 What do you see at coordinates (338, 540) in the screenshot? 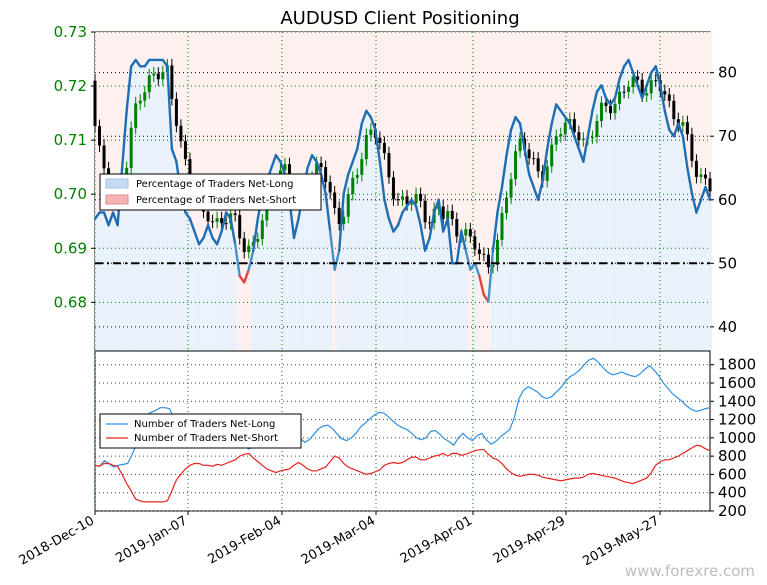
I see `x-tick-label: 2019-Mar-04` at bounding box center [338, 540].